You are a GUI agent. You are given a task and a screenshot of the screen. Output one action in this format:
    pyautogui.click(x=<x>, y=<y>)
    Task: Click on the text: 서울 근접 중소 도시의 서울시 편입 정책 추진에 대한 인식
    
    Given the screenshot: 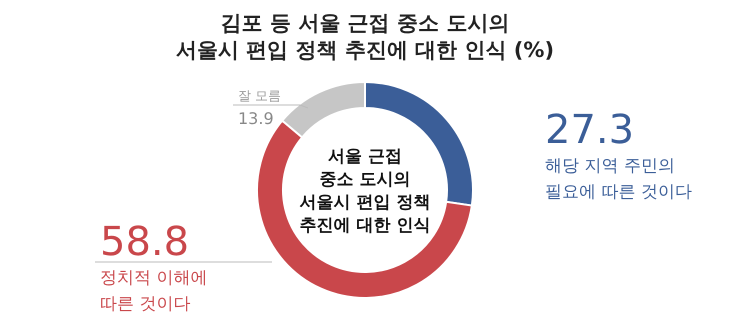 What is the action you would take?
    pyautogui.click(x=365, y=191)
    